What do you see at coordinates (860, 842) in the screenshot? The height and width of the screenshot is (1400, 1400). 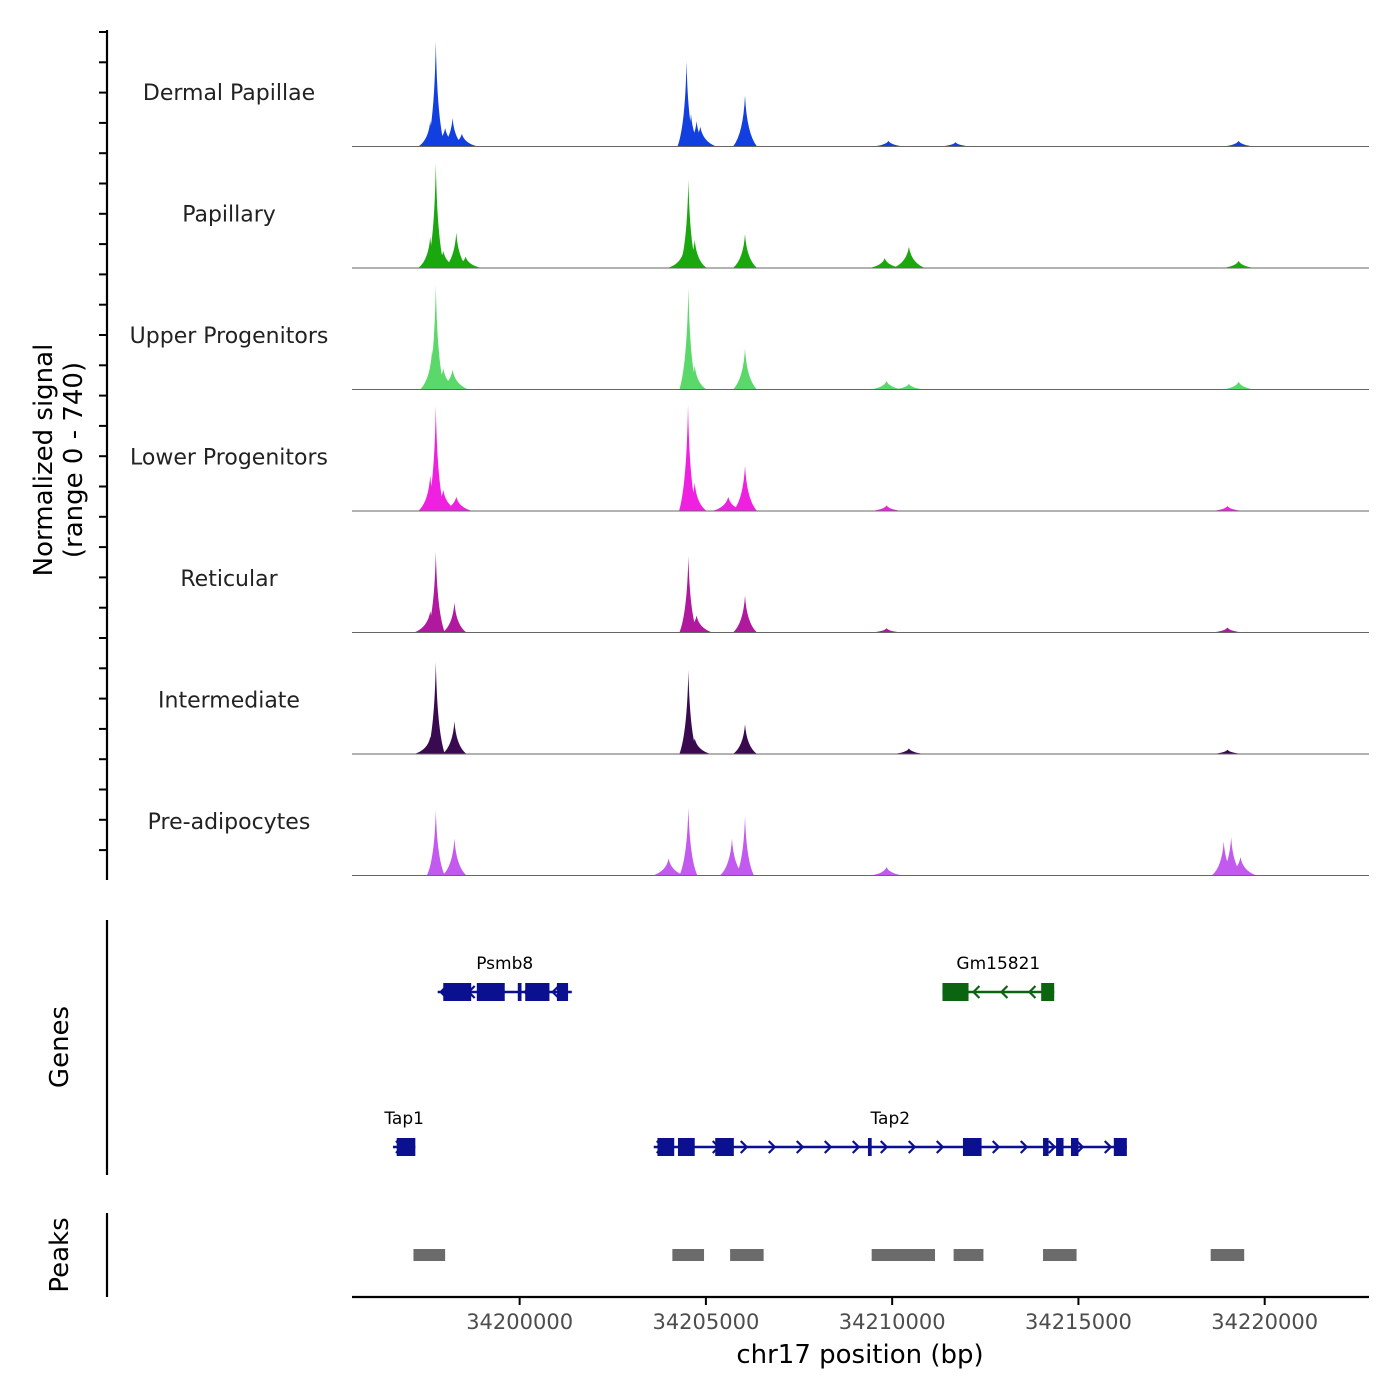 I see `track-pre-adipocytes` at bounding box center [860, 842].